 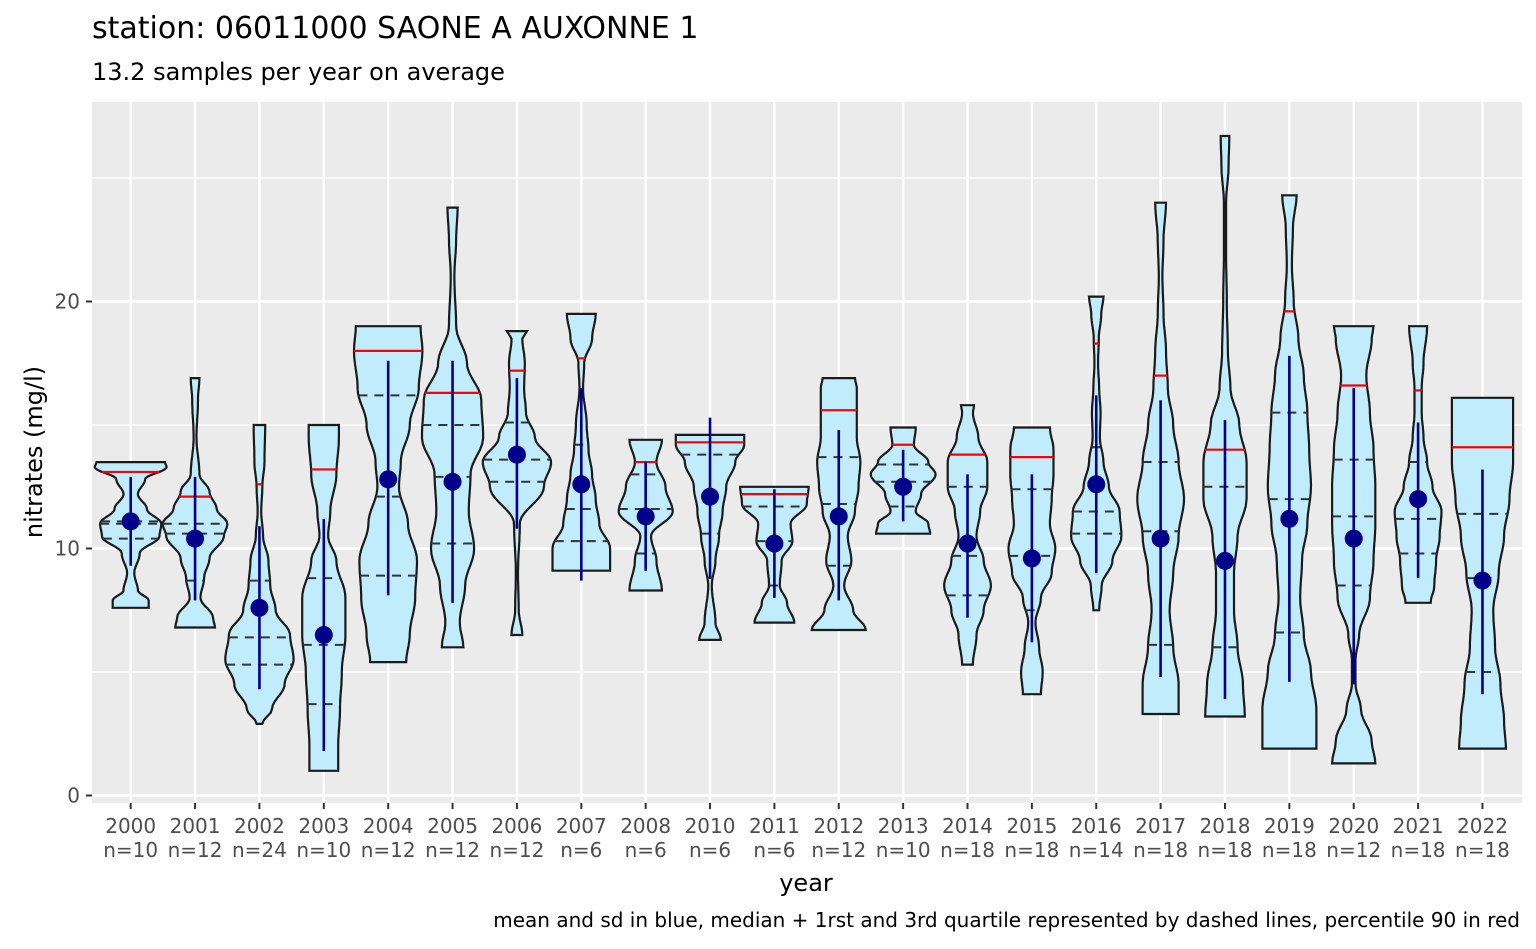 I want to click on violin-2021, so click(x=1418, y=464).